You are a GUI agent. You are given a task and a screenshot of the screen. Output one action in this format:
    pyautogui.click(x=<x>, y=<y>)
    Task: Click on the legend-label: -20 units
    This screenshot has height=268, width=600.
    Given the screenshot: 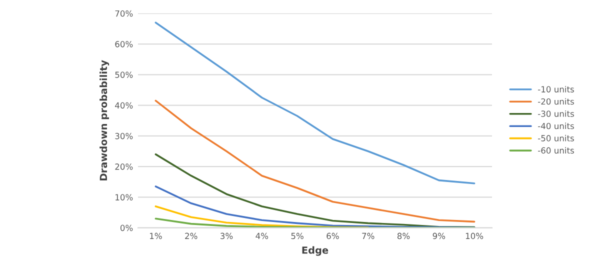 What is the action you would take?
    pyautogui.click(x=556, y=101)
    